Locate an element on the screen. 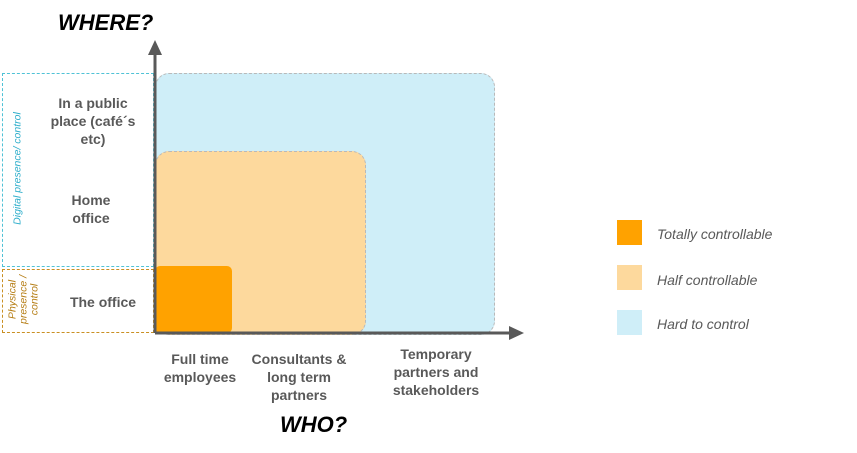 The image size is (857, 453). y-category-public-place: In a public place (café´s etc) is located at coordinates (93, 121).